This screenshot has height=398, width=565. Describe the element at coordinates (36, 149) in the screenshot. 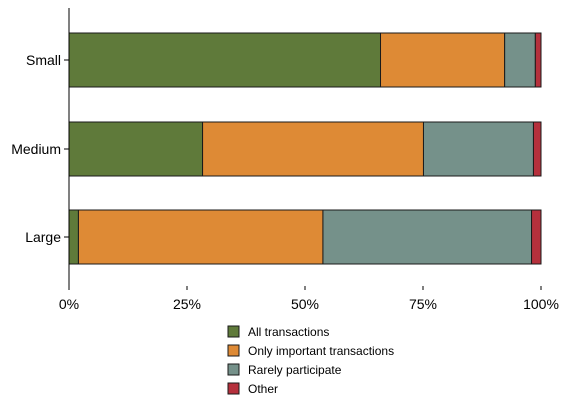

I see `y-tick-label-medium: Medium` at that location.